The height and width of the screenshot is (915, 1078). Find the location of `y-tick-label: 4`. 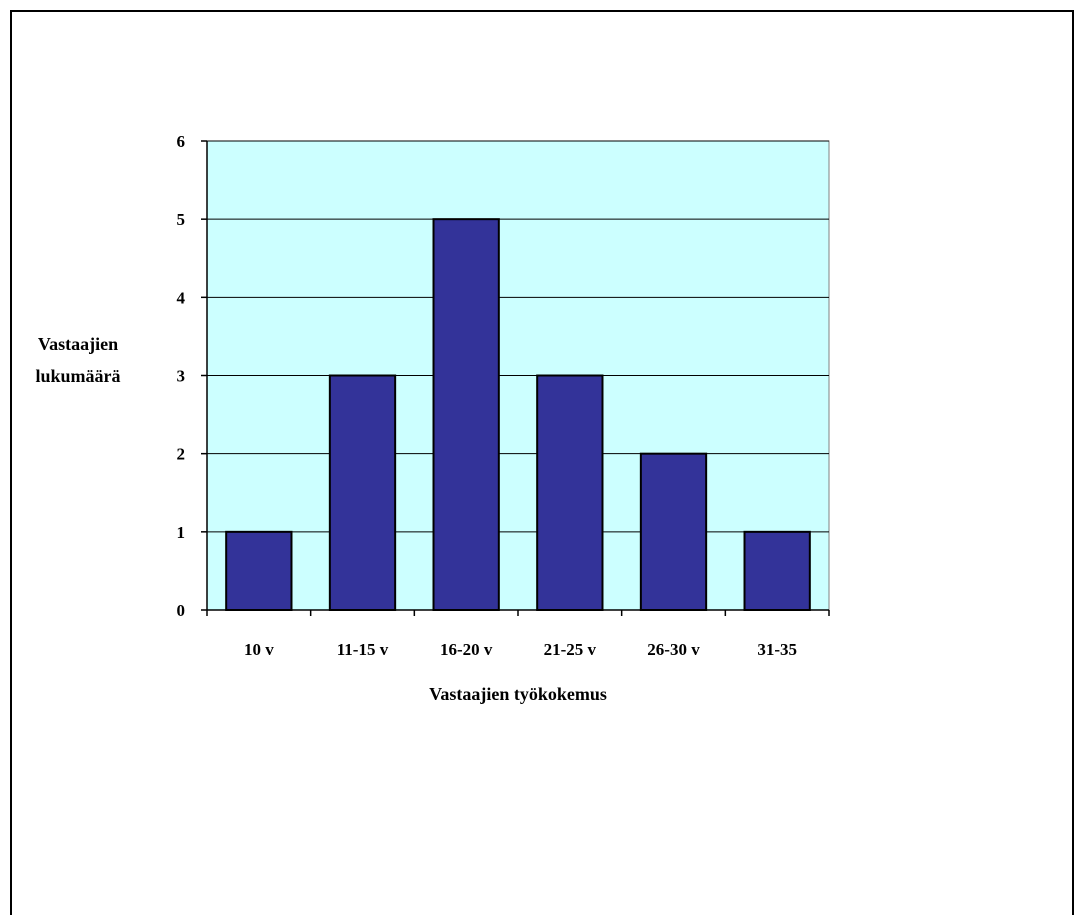

y-tick-label: 4 is located at coordinates (181, 297).